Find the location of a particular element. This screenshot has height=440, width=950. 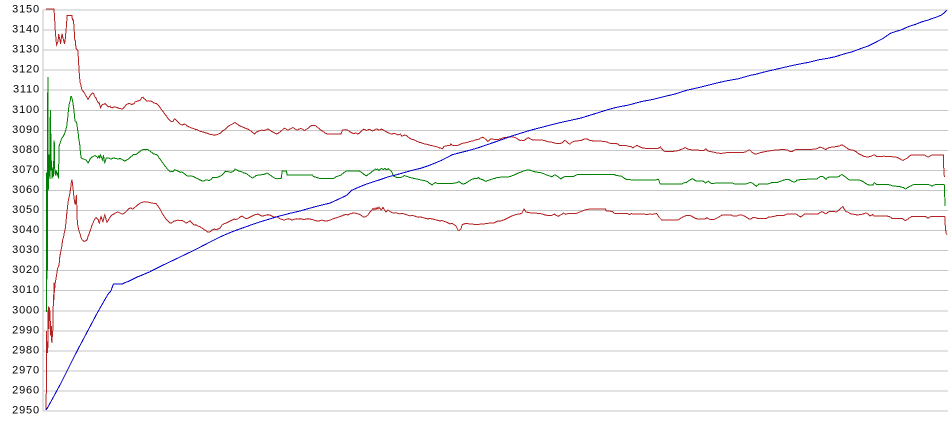

svg-text: 3090 is located at coordinates (26, 130).